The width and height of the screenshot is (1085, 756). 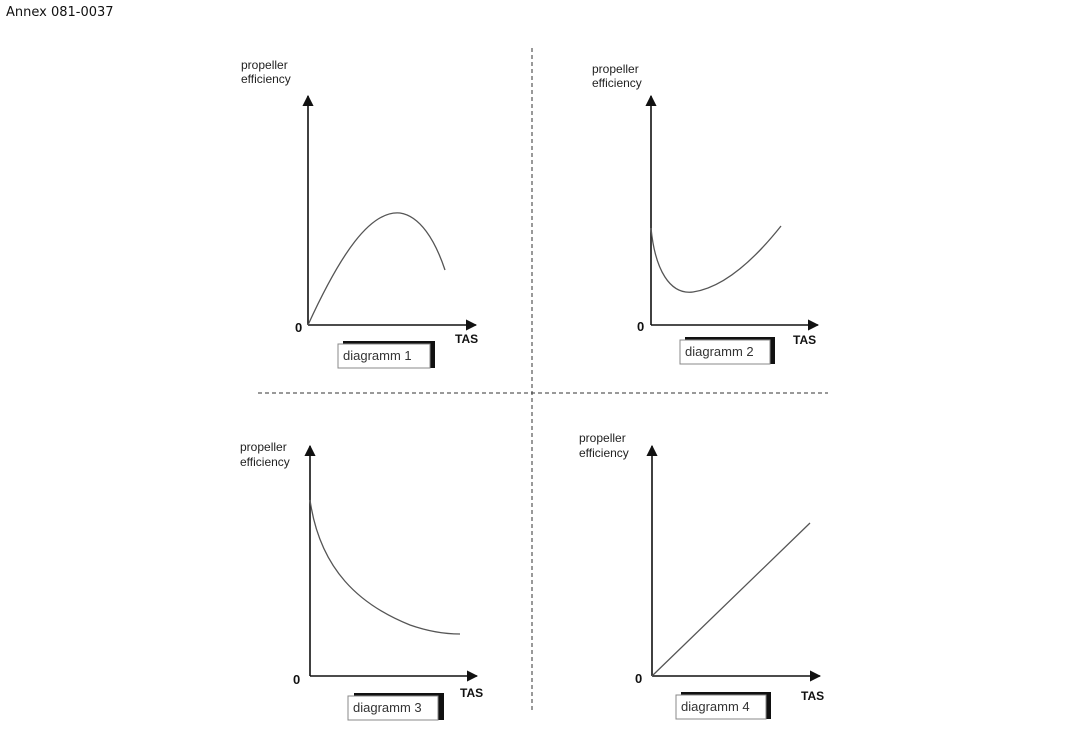 What do you see at coordinates (263, 447) in the screenshot?
I see `diagram-3-ylabel-line1: propeller` at bounding box center [263, 447].